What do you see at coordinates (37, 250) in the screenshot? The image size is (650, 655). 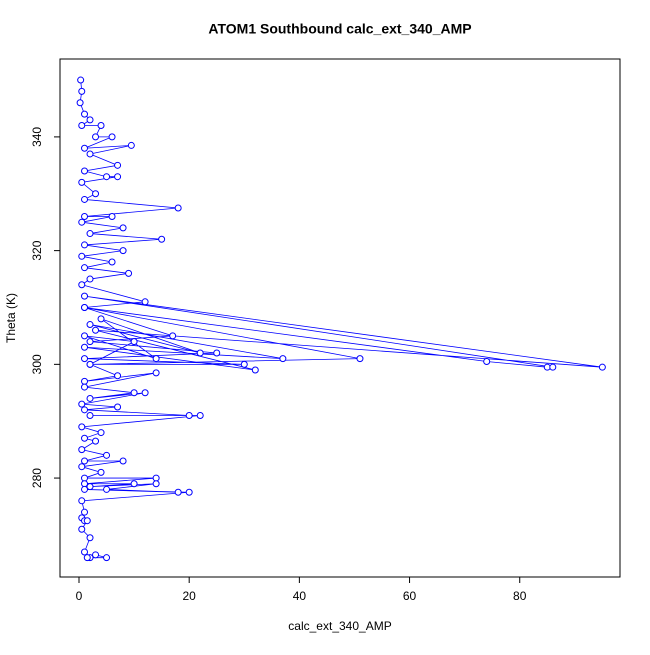 I see `y-tick-label: 320` at bounding box center [37, 250].